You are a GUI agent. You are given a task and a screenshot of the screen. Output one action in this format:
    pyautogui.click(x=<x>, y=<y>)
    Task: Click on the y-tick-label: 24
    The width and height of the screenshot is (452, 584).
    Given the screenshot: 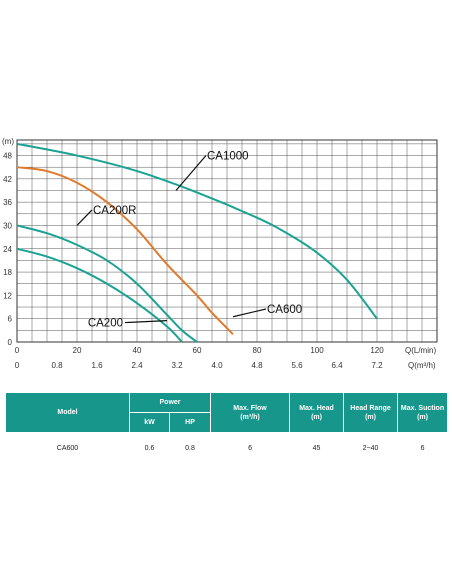 What is the action you would take?
    pyautogui.click(x=7, y=249)
    